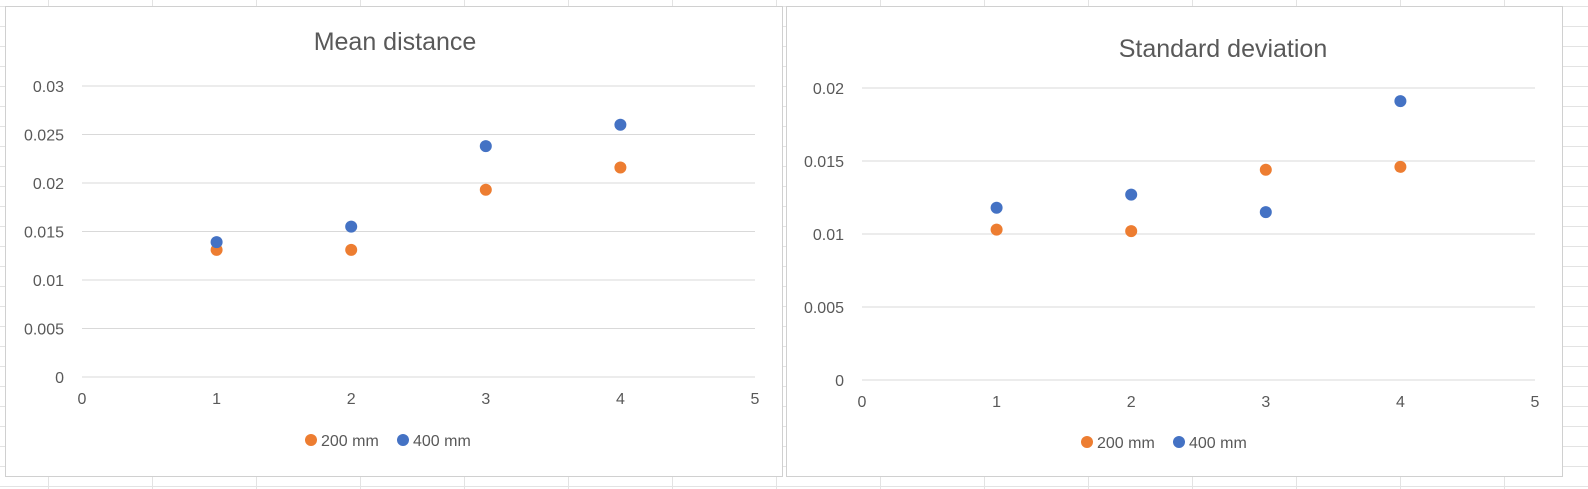 The width and height of the screenshot is (1588, 489). What do you see at coordinates (48, 87) in the screenshot?
I see `y-tick-label: 0.03` at bounding box center [48, 87].